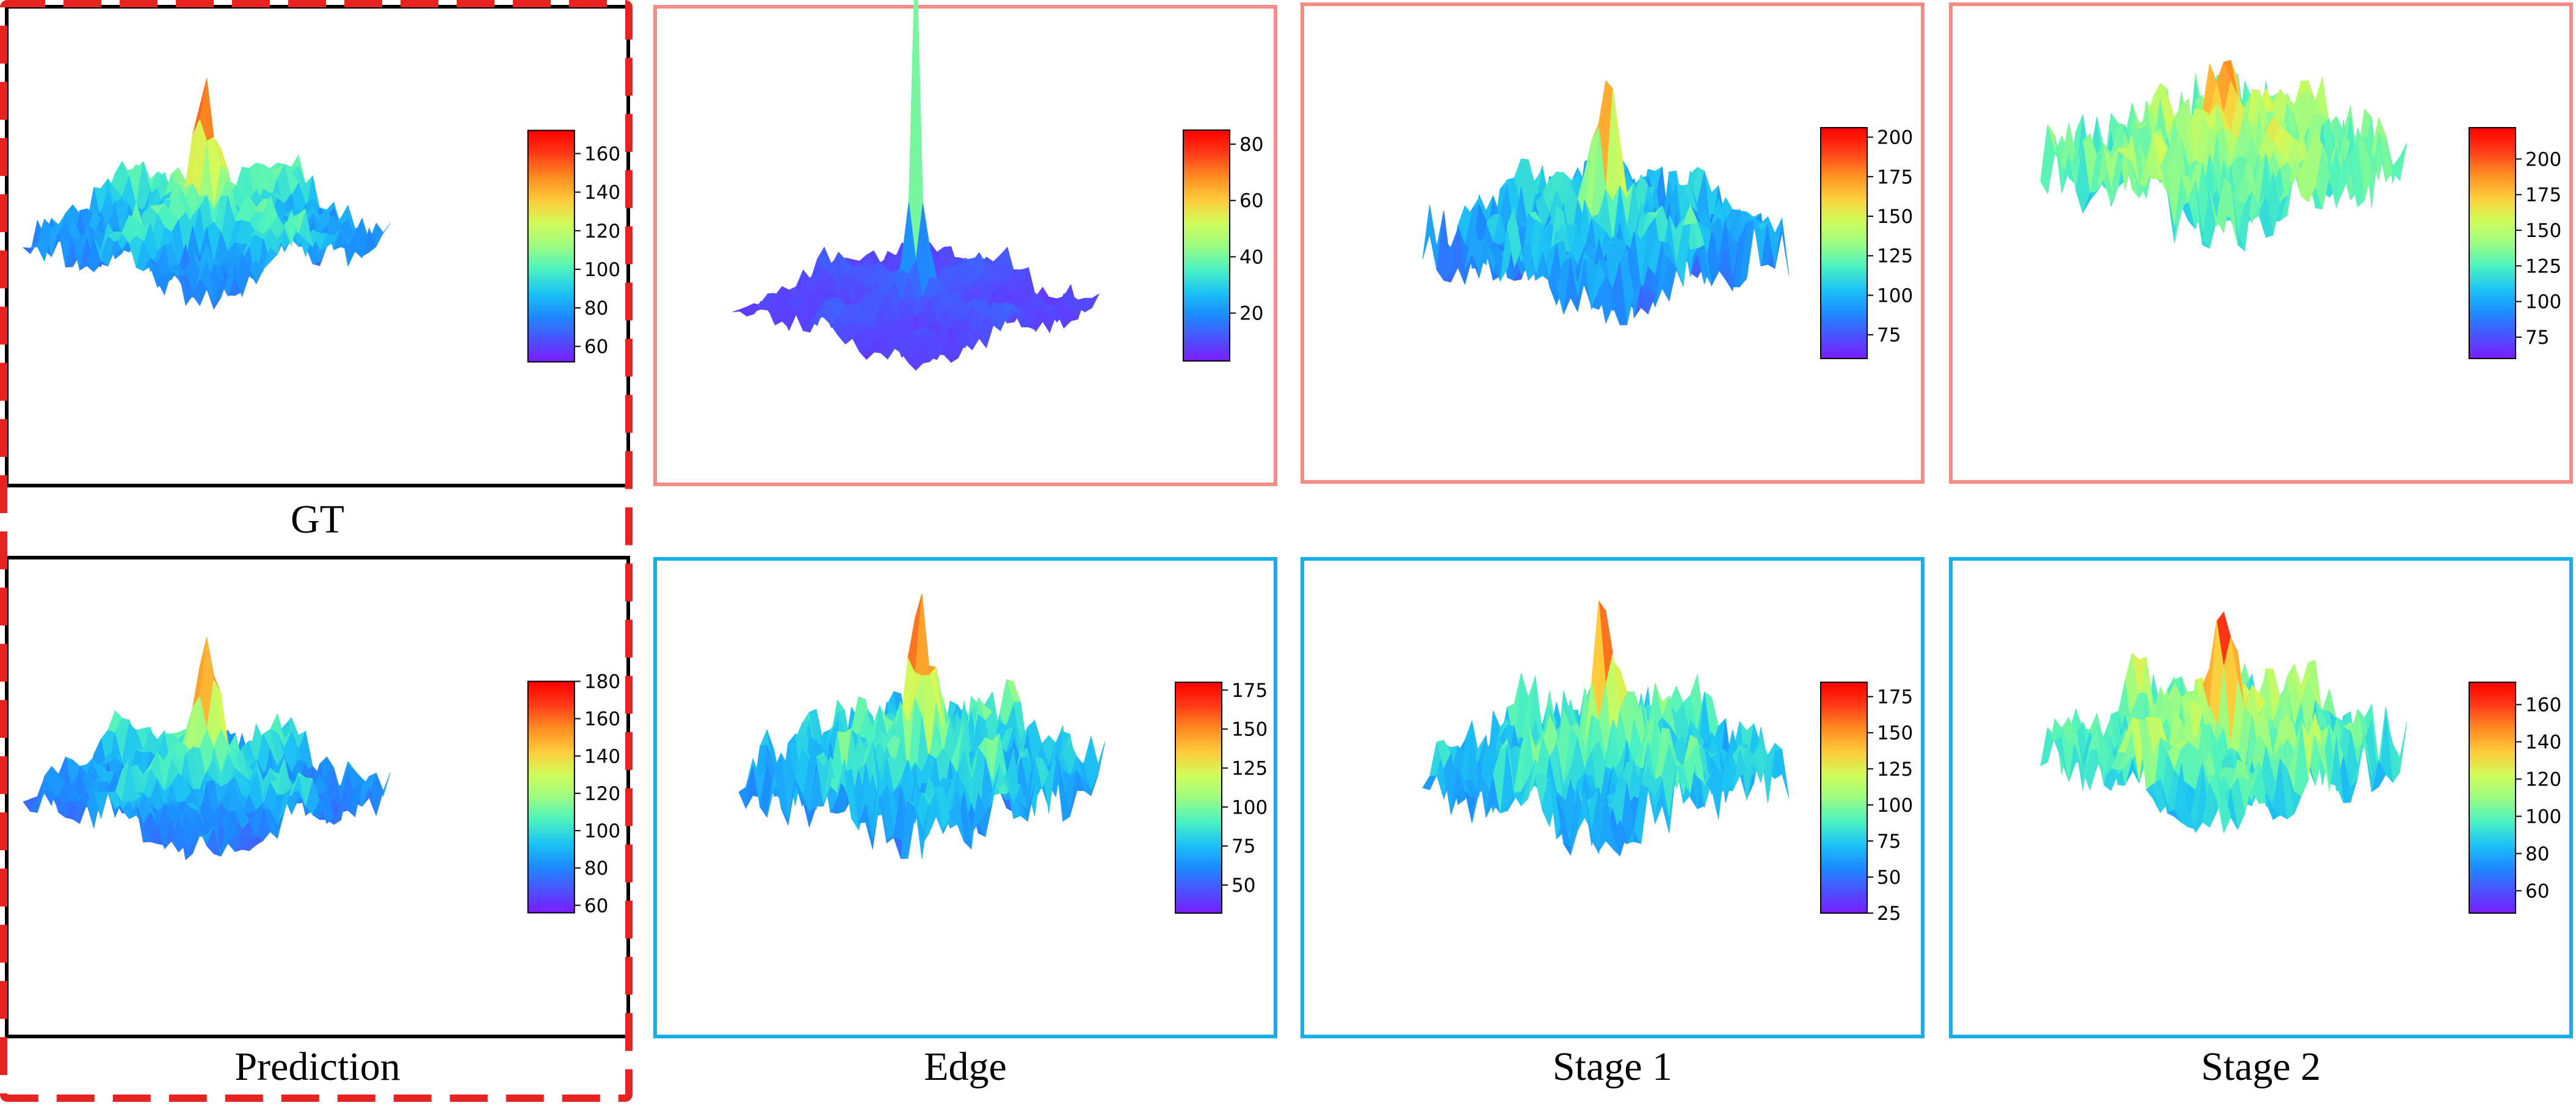 Image resolution: width=2576 pixels, height=1111 pixels. I want to click on panel-edge-bottom: 50 75 100 125 150 175, so click(965, 797).